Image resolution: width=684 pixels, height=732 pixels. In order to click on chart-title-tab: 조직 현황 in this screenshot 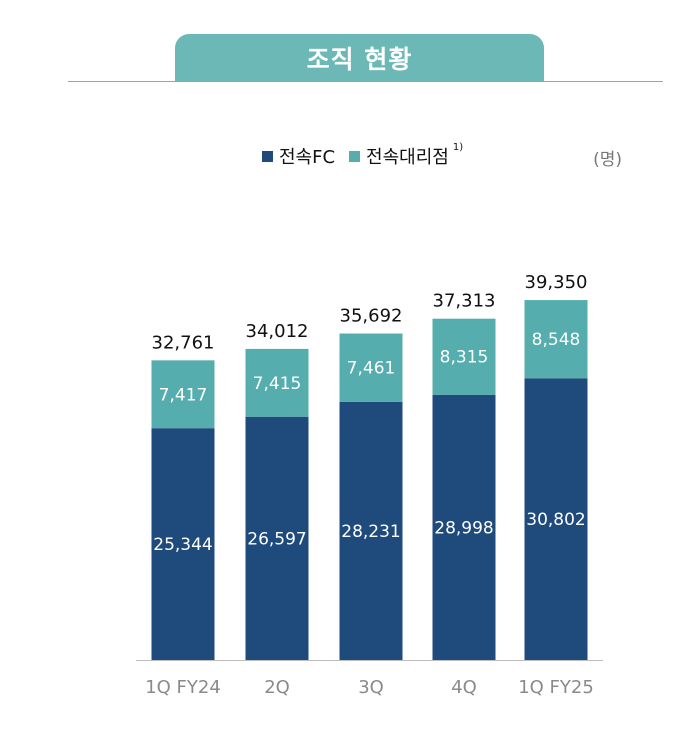, I will do `click(359, 58)`.